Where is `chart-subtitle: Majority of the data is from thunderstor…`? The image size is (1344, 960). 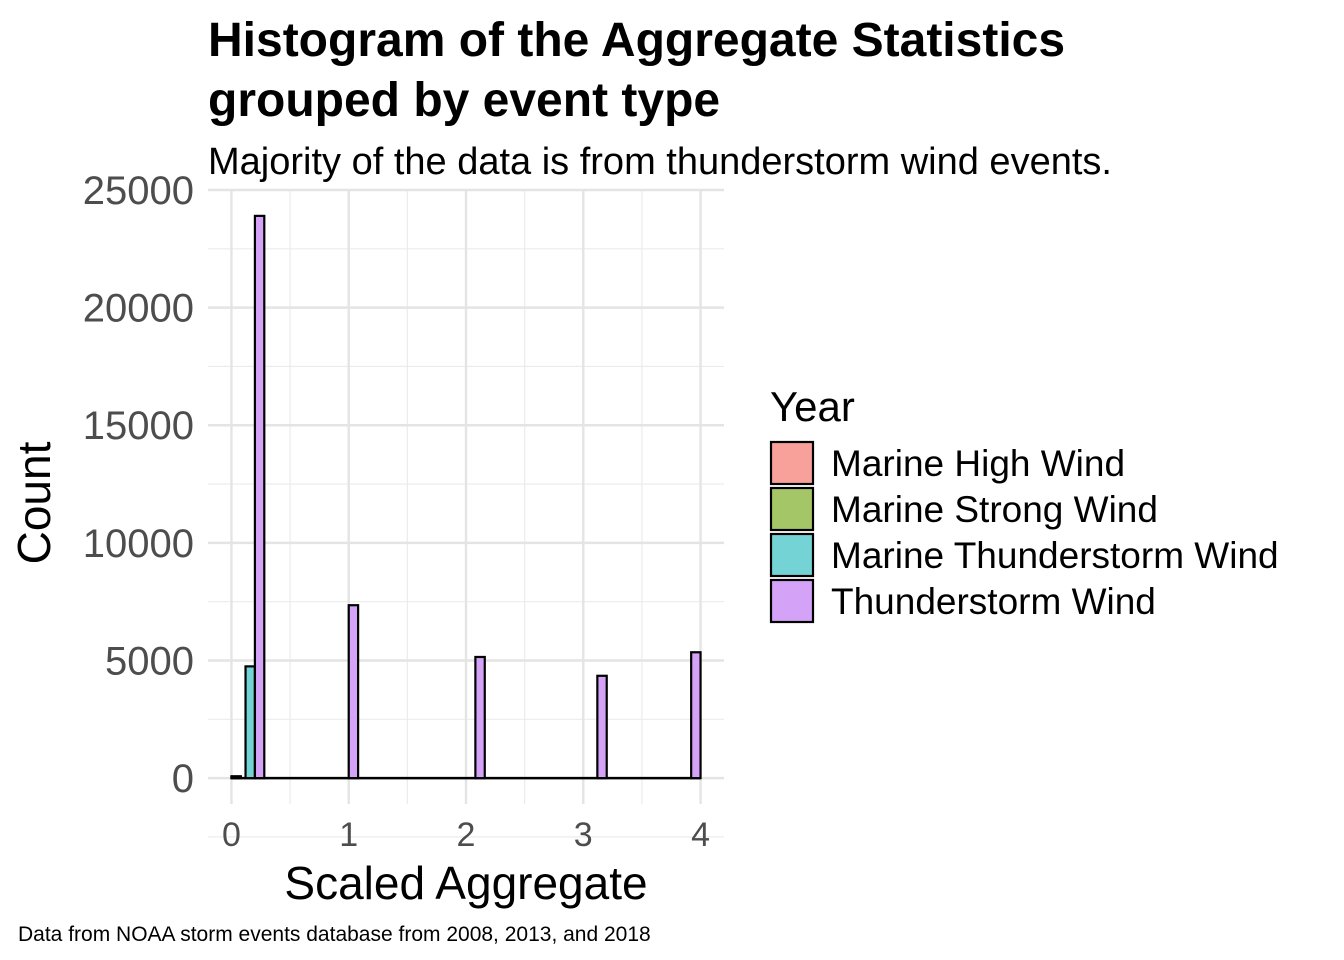 chart-subtitle: Majority of the data is from thunderstor… is located at coordinates (660, 162).